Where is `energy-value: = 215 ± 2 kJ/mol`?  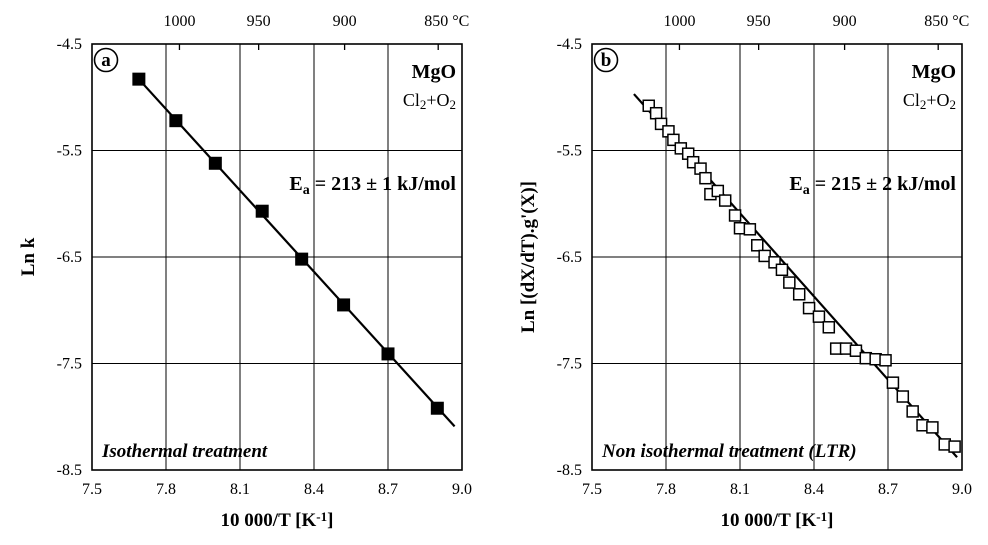
energy-value: = 215 ± 2 kJ/mol is located at coordinates (883, 184).